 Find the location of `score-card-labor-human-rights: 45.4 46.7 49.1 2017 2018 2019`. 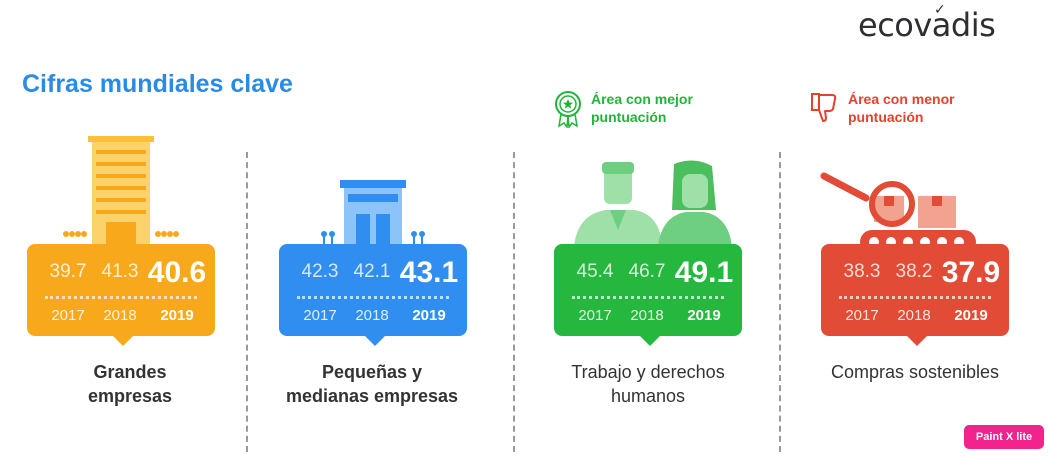

score-card-labor-human-rights: 45.4 46.7 49.1 2017 2018 2019 is located at coordinates (648, 295).